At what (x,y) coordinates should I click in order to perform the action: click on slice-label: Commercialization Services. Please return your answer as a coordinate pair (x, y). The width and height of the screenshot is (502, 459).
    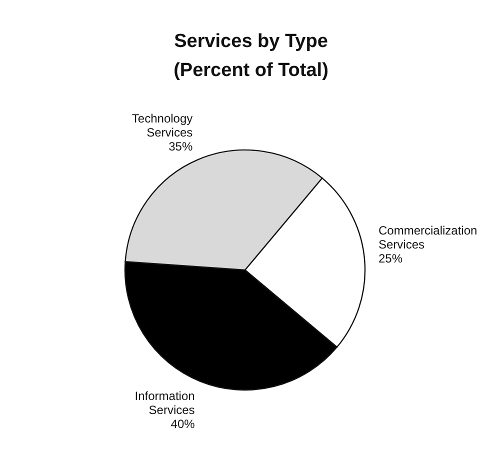
    Looking at the image, I should click on (428, 237).